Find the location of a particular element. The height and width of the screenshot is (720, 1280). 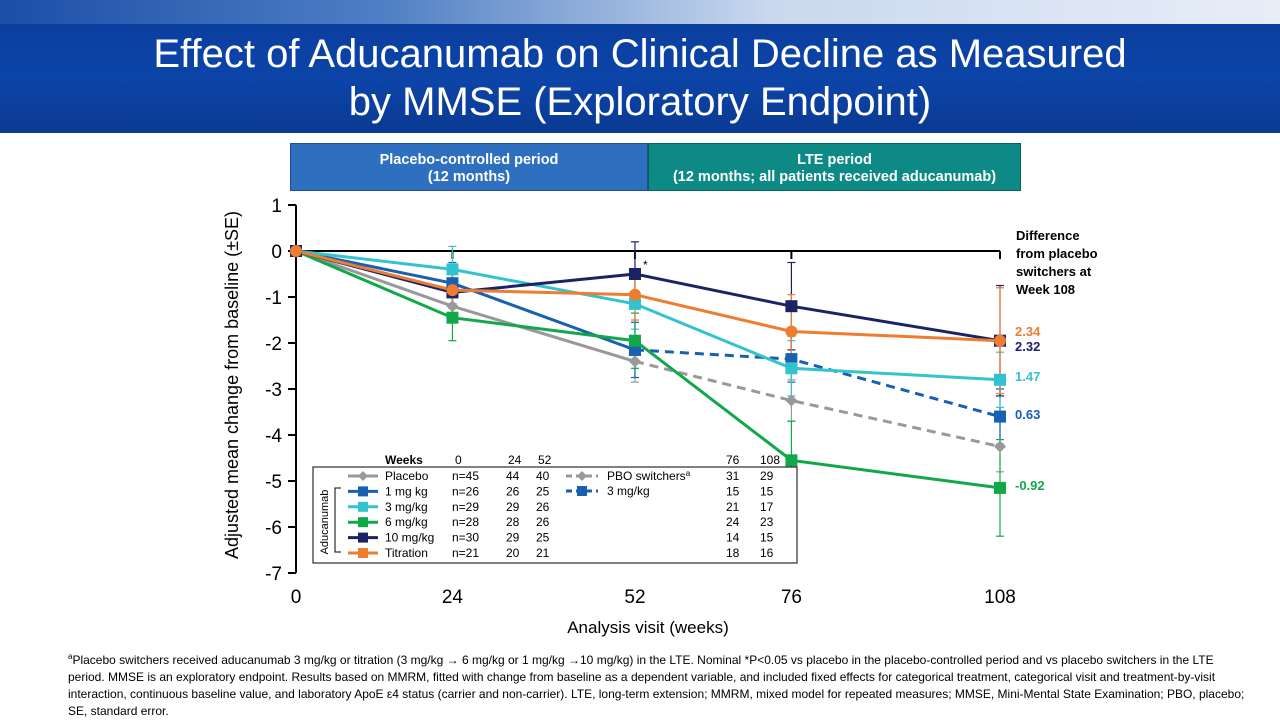

y-tick-label: -6 is located at coordinates (273, 528).